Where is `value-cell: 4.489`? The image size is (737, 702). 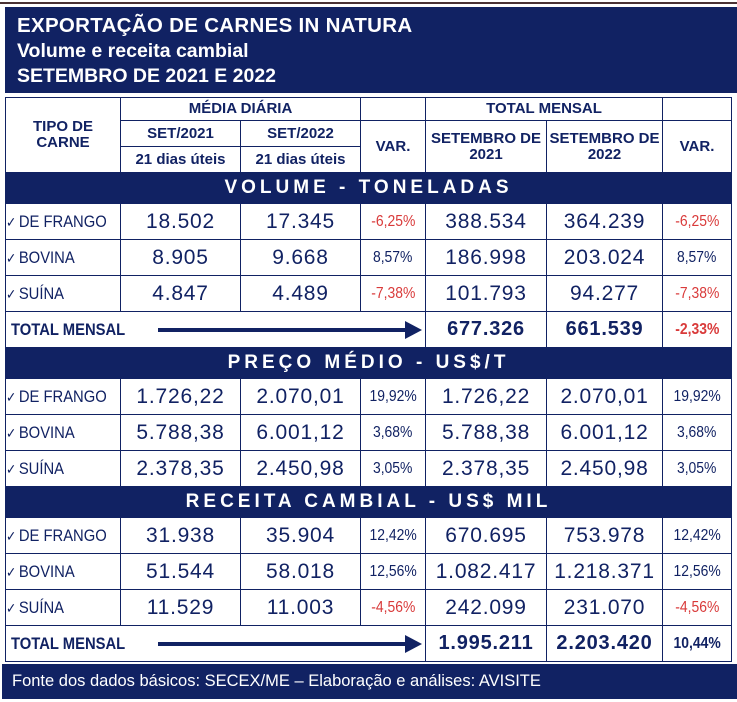 value-cell: 4.489 is located at coordinates (300, 293).